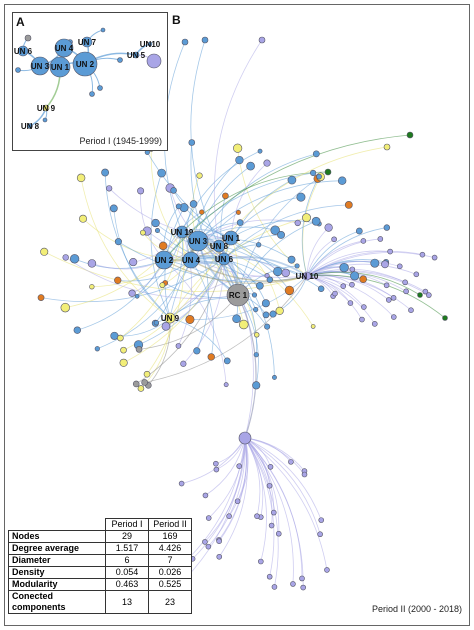 This screenshot has width=474, height=630. Describe the element at coordinates (150, 44) in the screenshot. I see `node-label: UN10` at that location.